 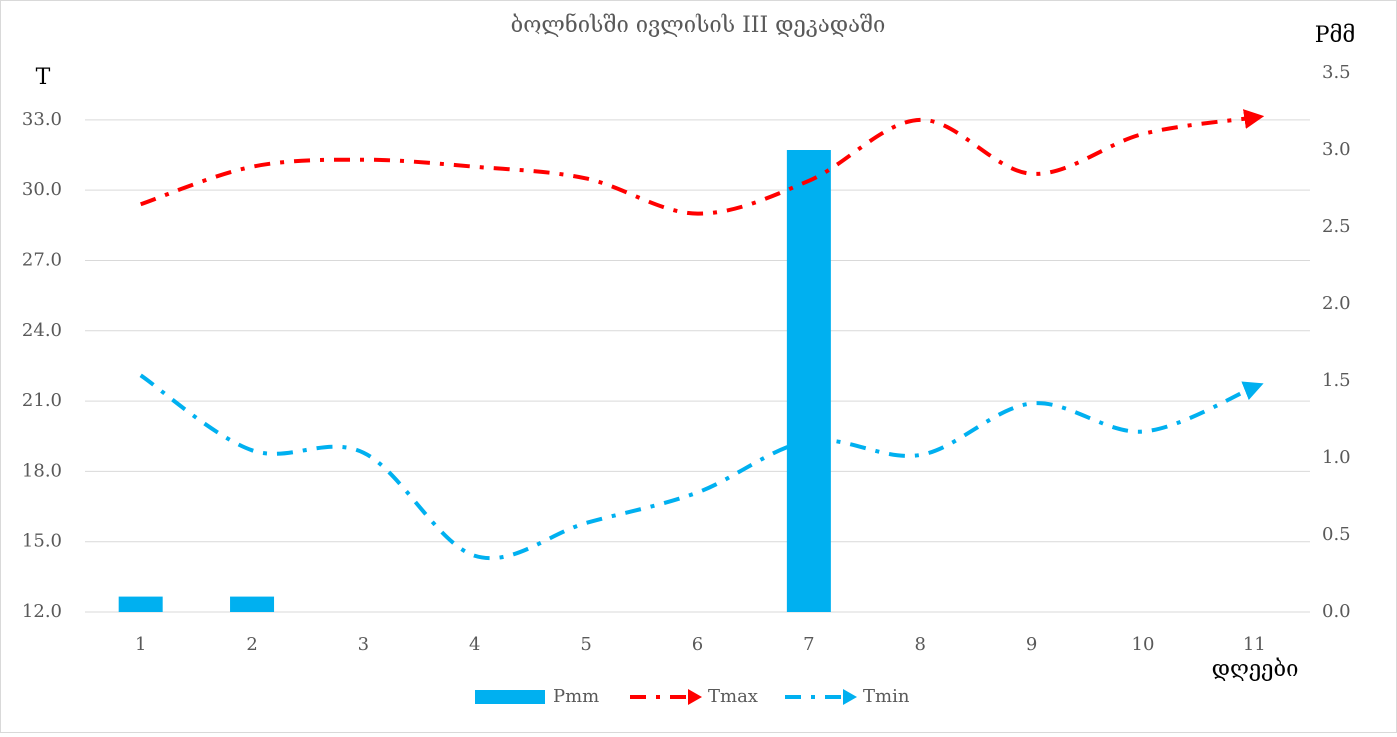 I want to click on y-tick-label: 33.0, so click(x=42, y=119).